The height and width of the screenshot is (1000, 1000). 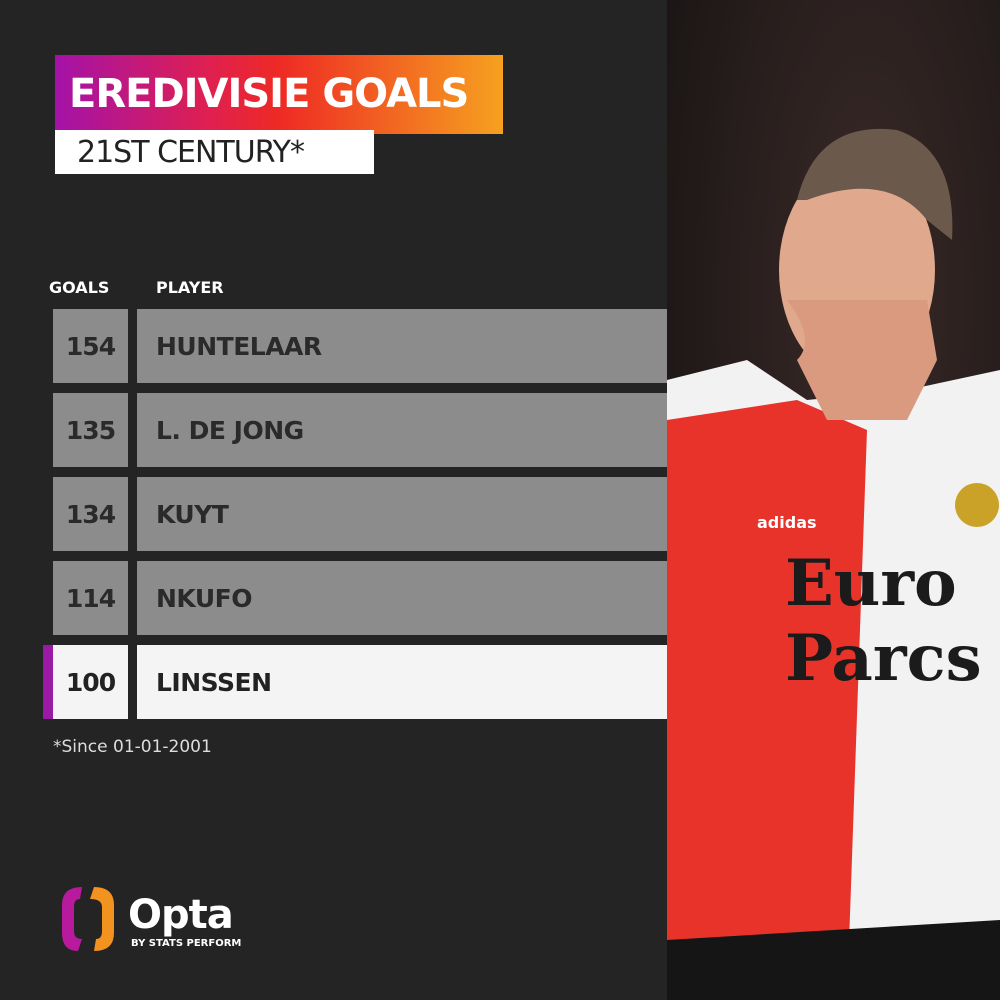 I want to click on player-cell: LINSSEN, so click(x=402, y=682).